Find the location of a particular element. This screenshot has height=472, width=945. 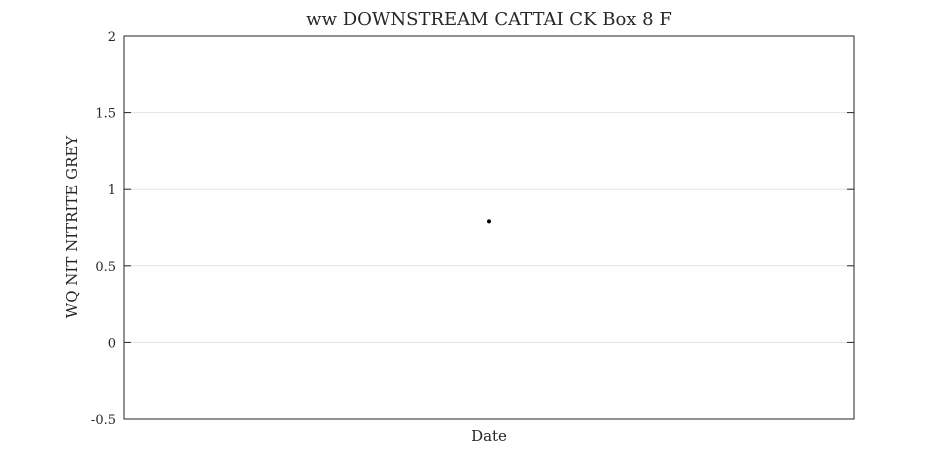

y-tick-label: 1.5 is located at coordinates (105, 114).